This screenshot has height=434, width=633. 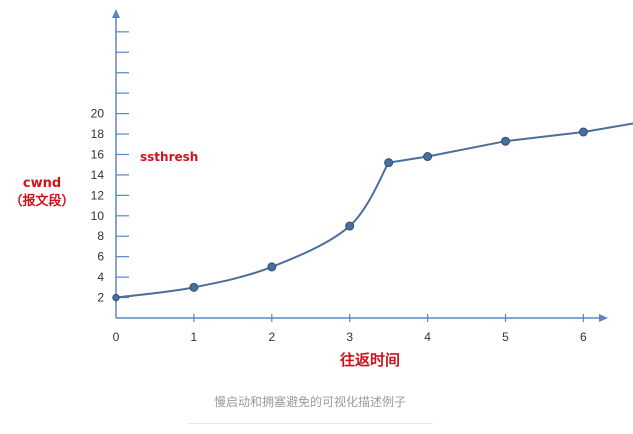 I want to click on y-tick-label-18: 18, so click(x=98, y=134).